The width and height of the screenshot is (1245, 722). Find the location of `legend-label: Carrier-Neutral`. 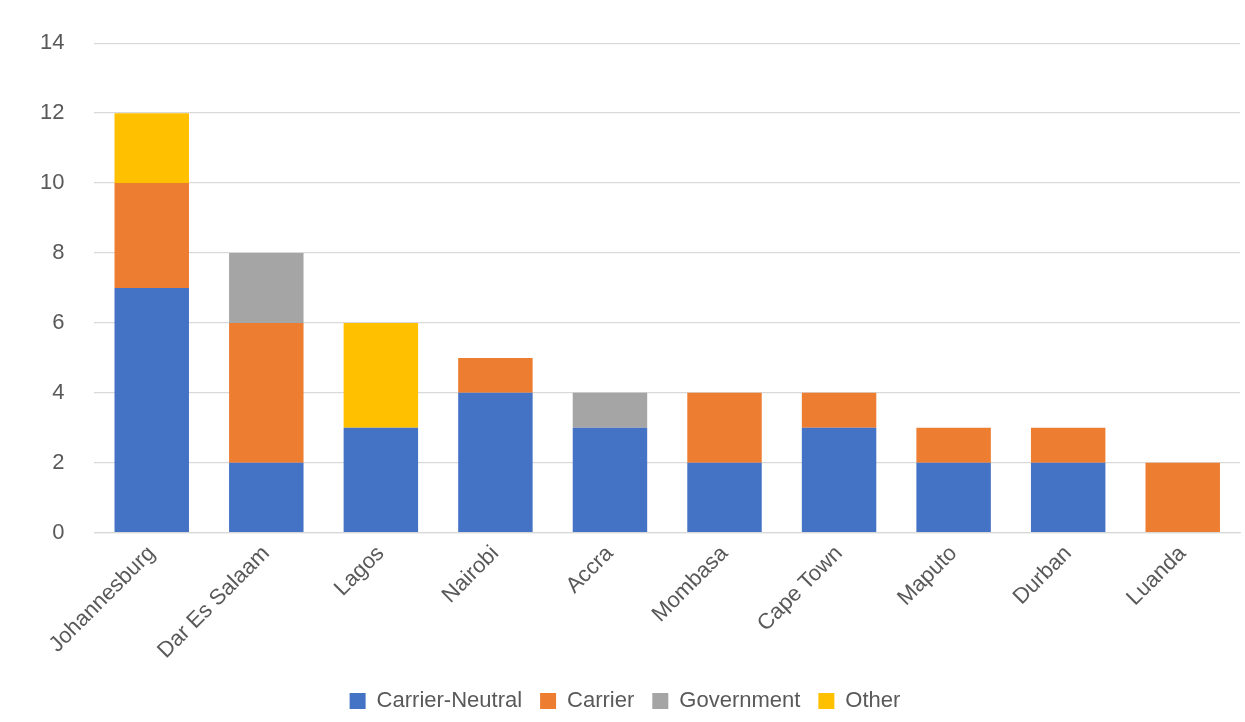

legend-label: Carrier-Neutral is located at coordinates (449, 700).